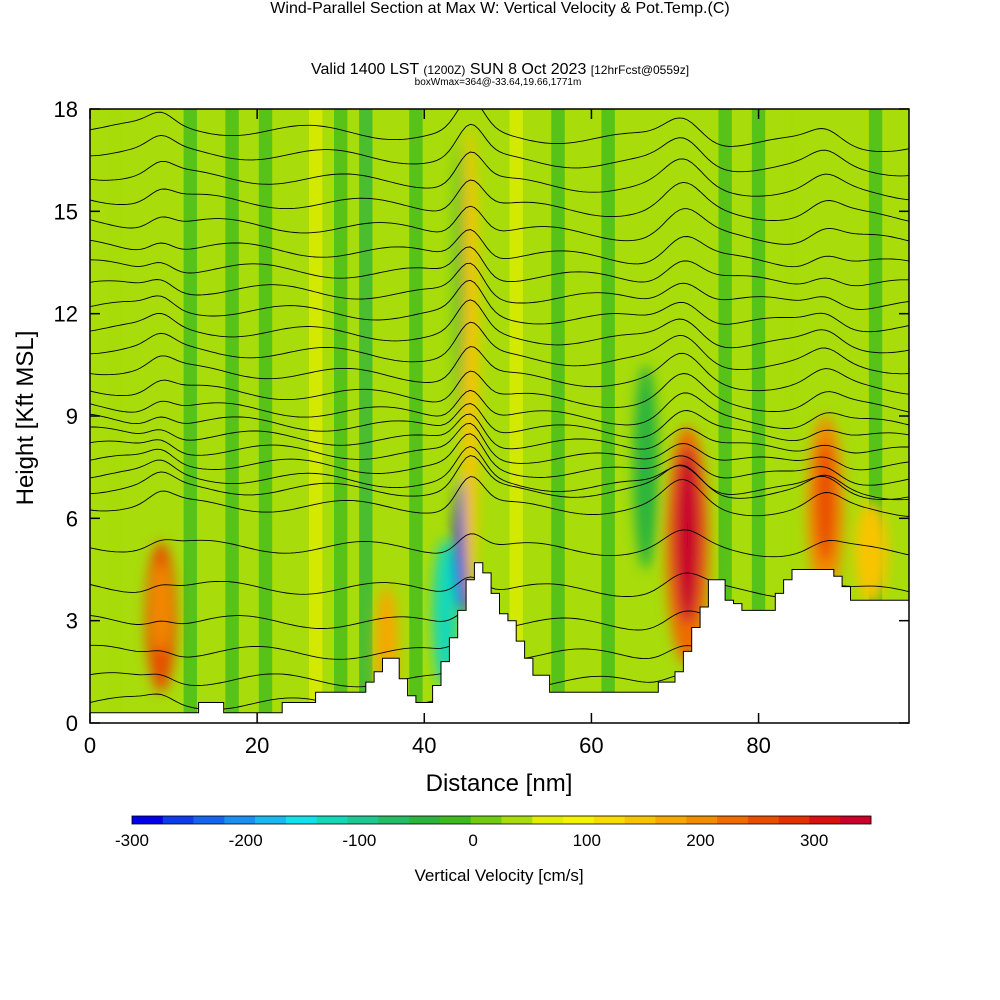 Image resolution: width=1000 pixels, height=1000 pixels. What do you see at coordinates (246, 840) in the screenshot?
I see `colorbar-tick-label: -200` at bounding box center [246, 840].